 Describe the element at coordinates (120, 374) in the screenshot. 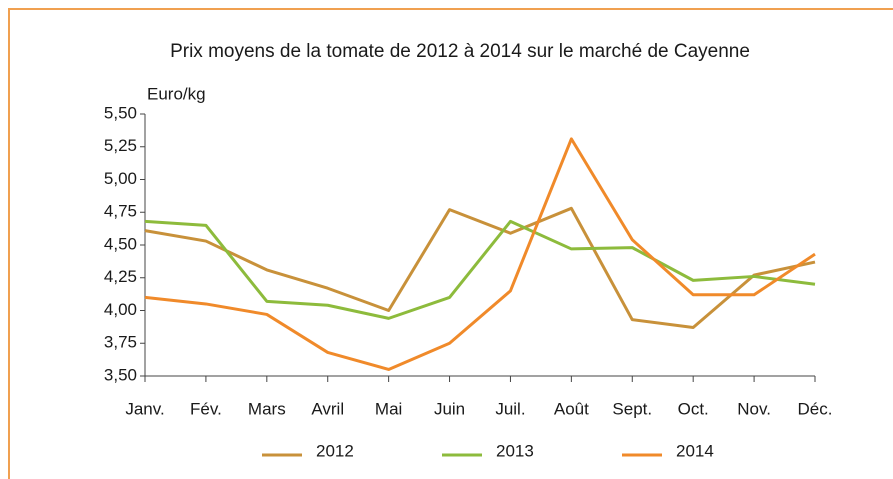

I see `y-tick-label: 3,50` at that location.